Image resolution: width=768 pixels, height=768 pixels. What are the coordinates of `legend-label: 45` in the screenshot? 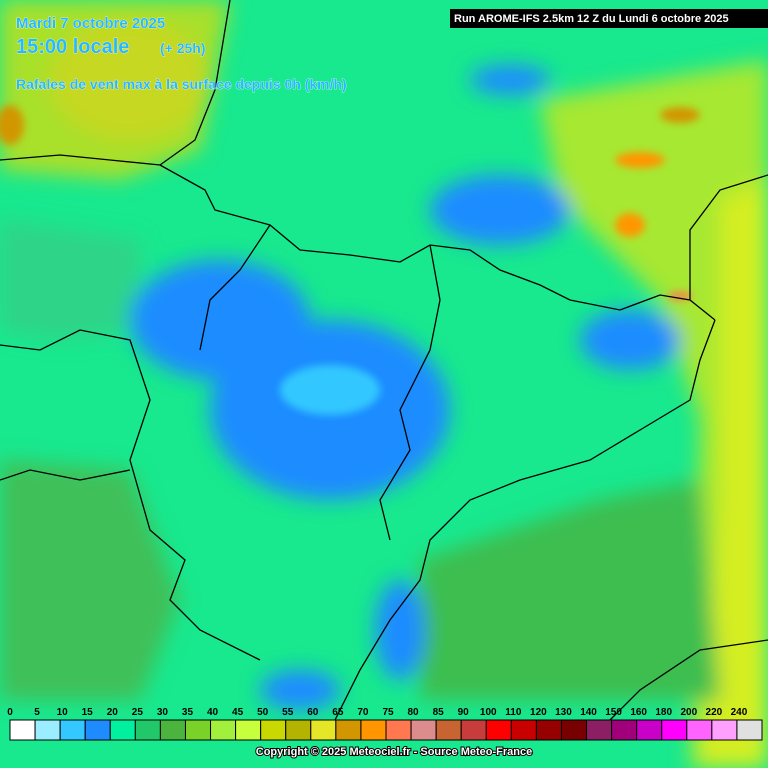 It's located at (238, 712).